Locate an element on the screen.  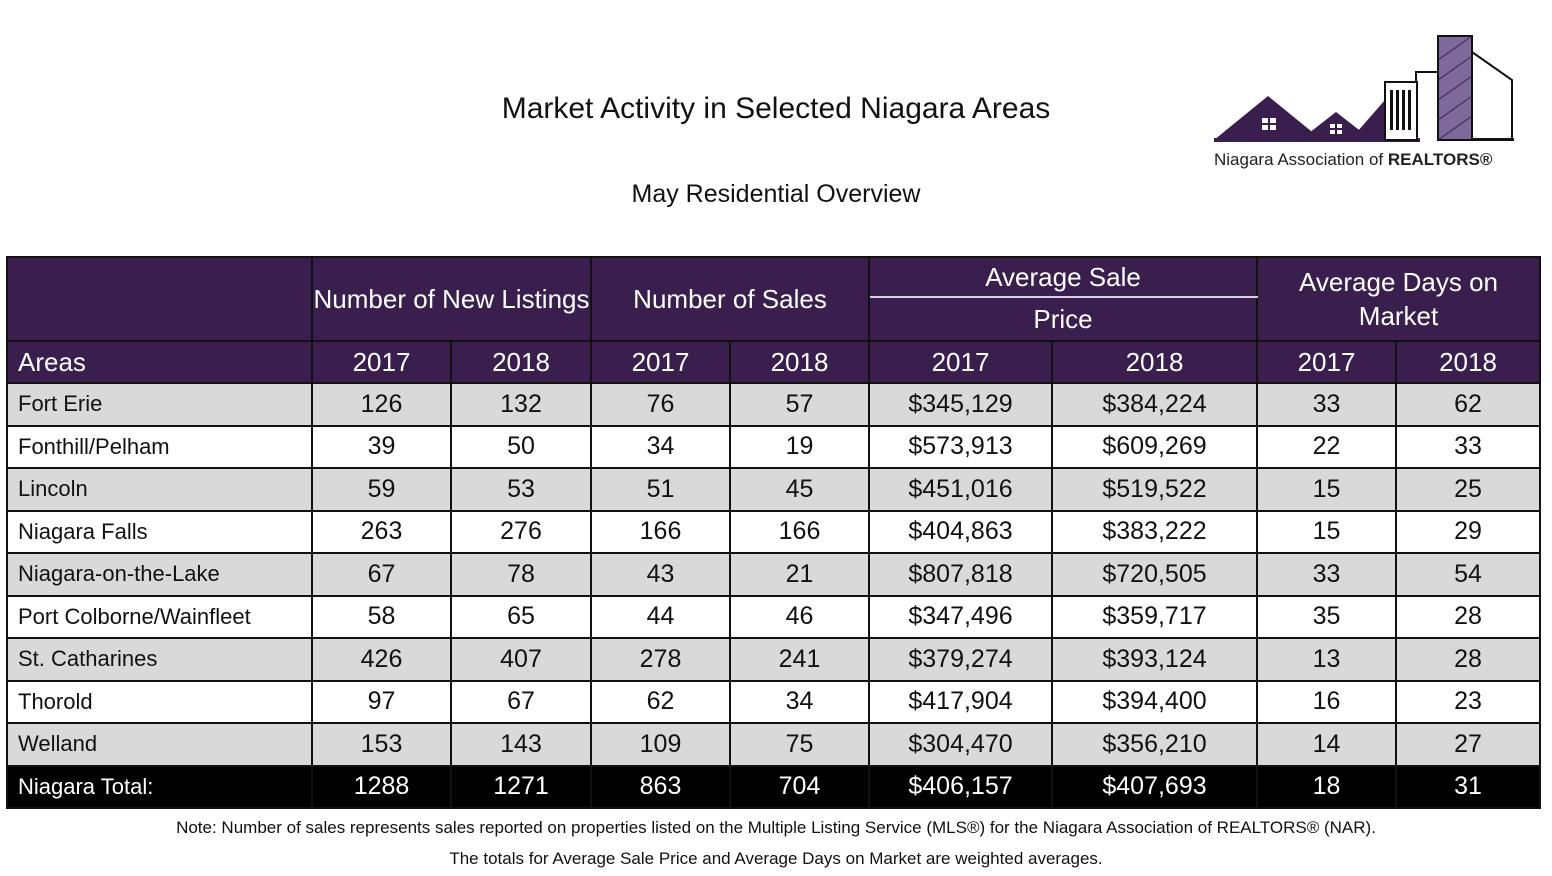
area-name-cell: Thorold is located at coordinates (159, 701).